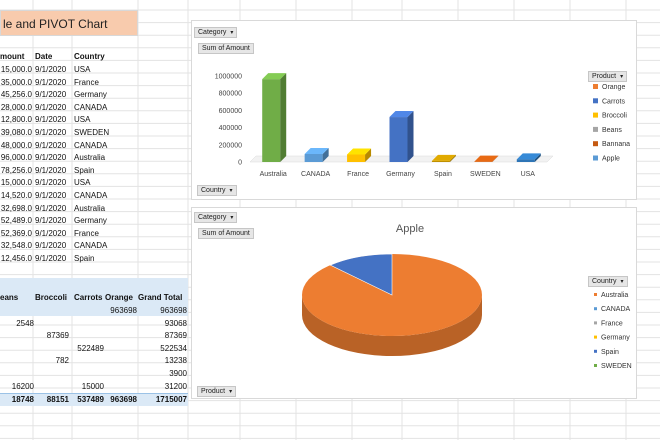  Describe the element at coordinates (160, 297) in the screenshot. I see `pivot-header-cell: Grand Total` at that location.